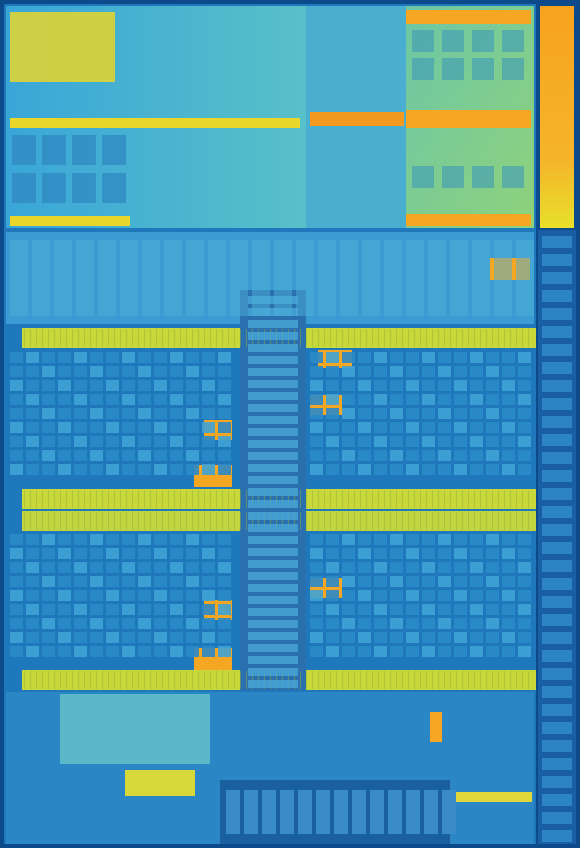 Image resolution: width=580 pixels, height=848 pixels. Describe the element at coordinates (305, 812) in the screenshot. I see `io-pad` at that location.